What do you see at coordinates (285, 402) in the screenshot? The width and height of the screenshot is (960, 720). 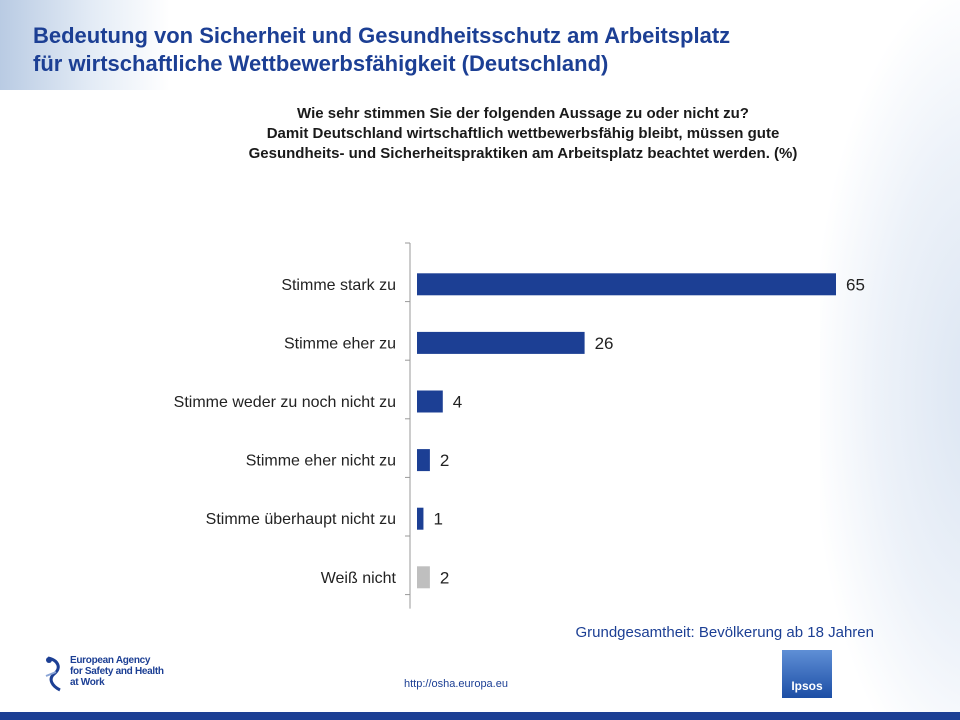 I see `category-label: Stimme weder zu noch nicht zu` at bounding box center [285, 402].